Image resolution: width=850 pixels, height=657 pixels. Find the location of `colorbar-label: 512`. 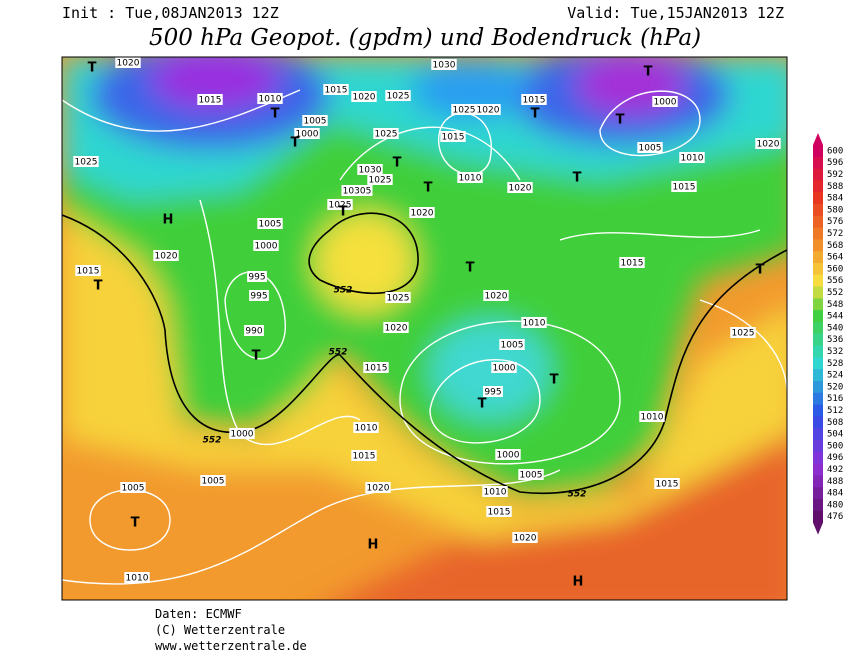

colorbar-label: 512 is located at coordinates (835, 411).